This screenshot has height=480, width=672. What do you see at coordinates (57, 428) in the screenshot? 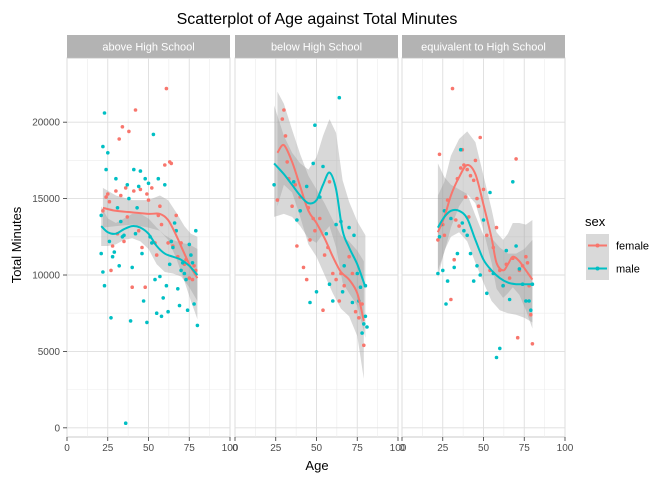
I see `y-tick-label: 0` at bounding box center [57, 428].